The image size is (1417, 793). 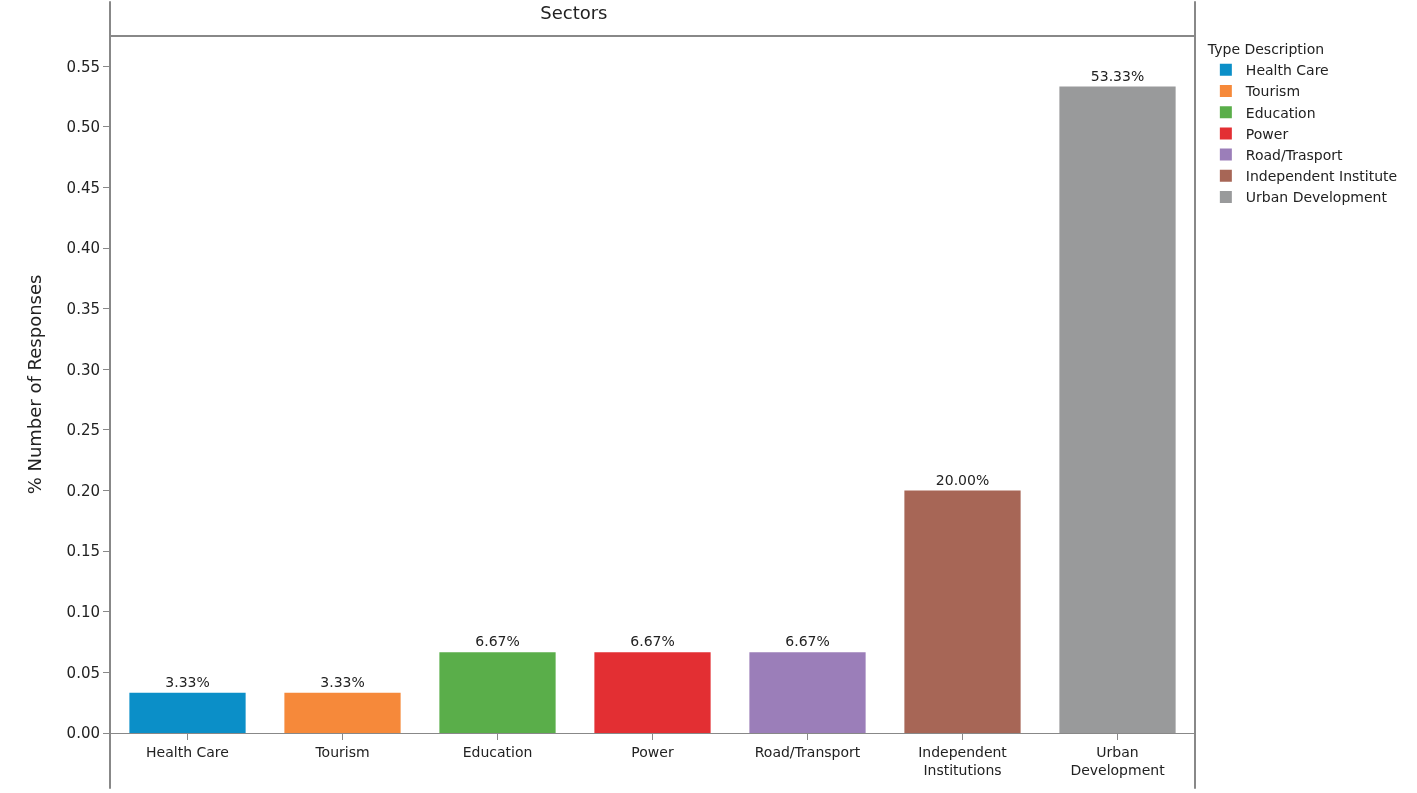 What do you see at coordinates (1265, 49) in the screenshot?
I see `legend-title: Type Description` at bounding box center [1265, 49].